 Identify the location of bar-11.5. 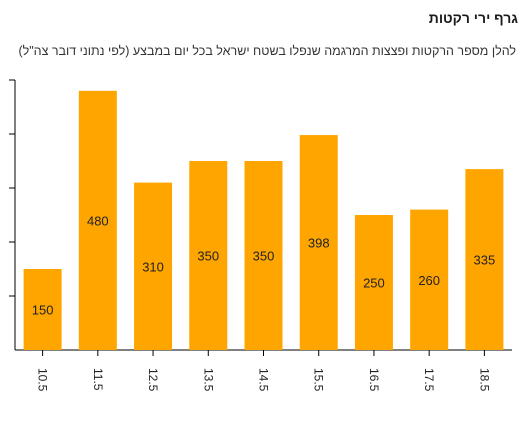
(97, 220).